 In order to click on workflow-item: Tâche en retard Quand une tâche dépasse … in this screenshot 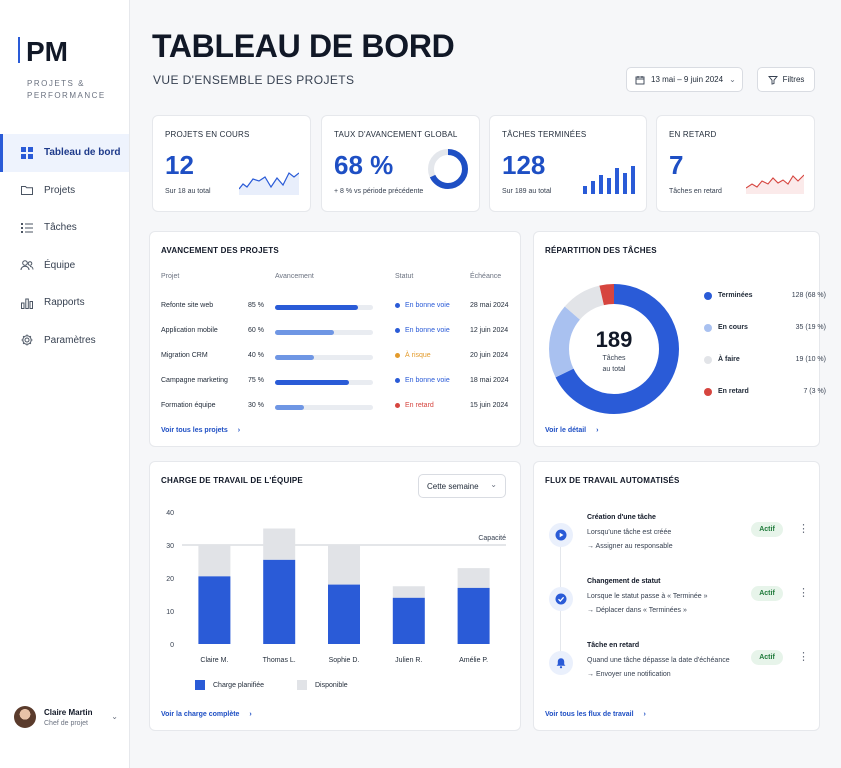, I will do `click(679, 668)`.